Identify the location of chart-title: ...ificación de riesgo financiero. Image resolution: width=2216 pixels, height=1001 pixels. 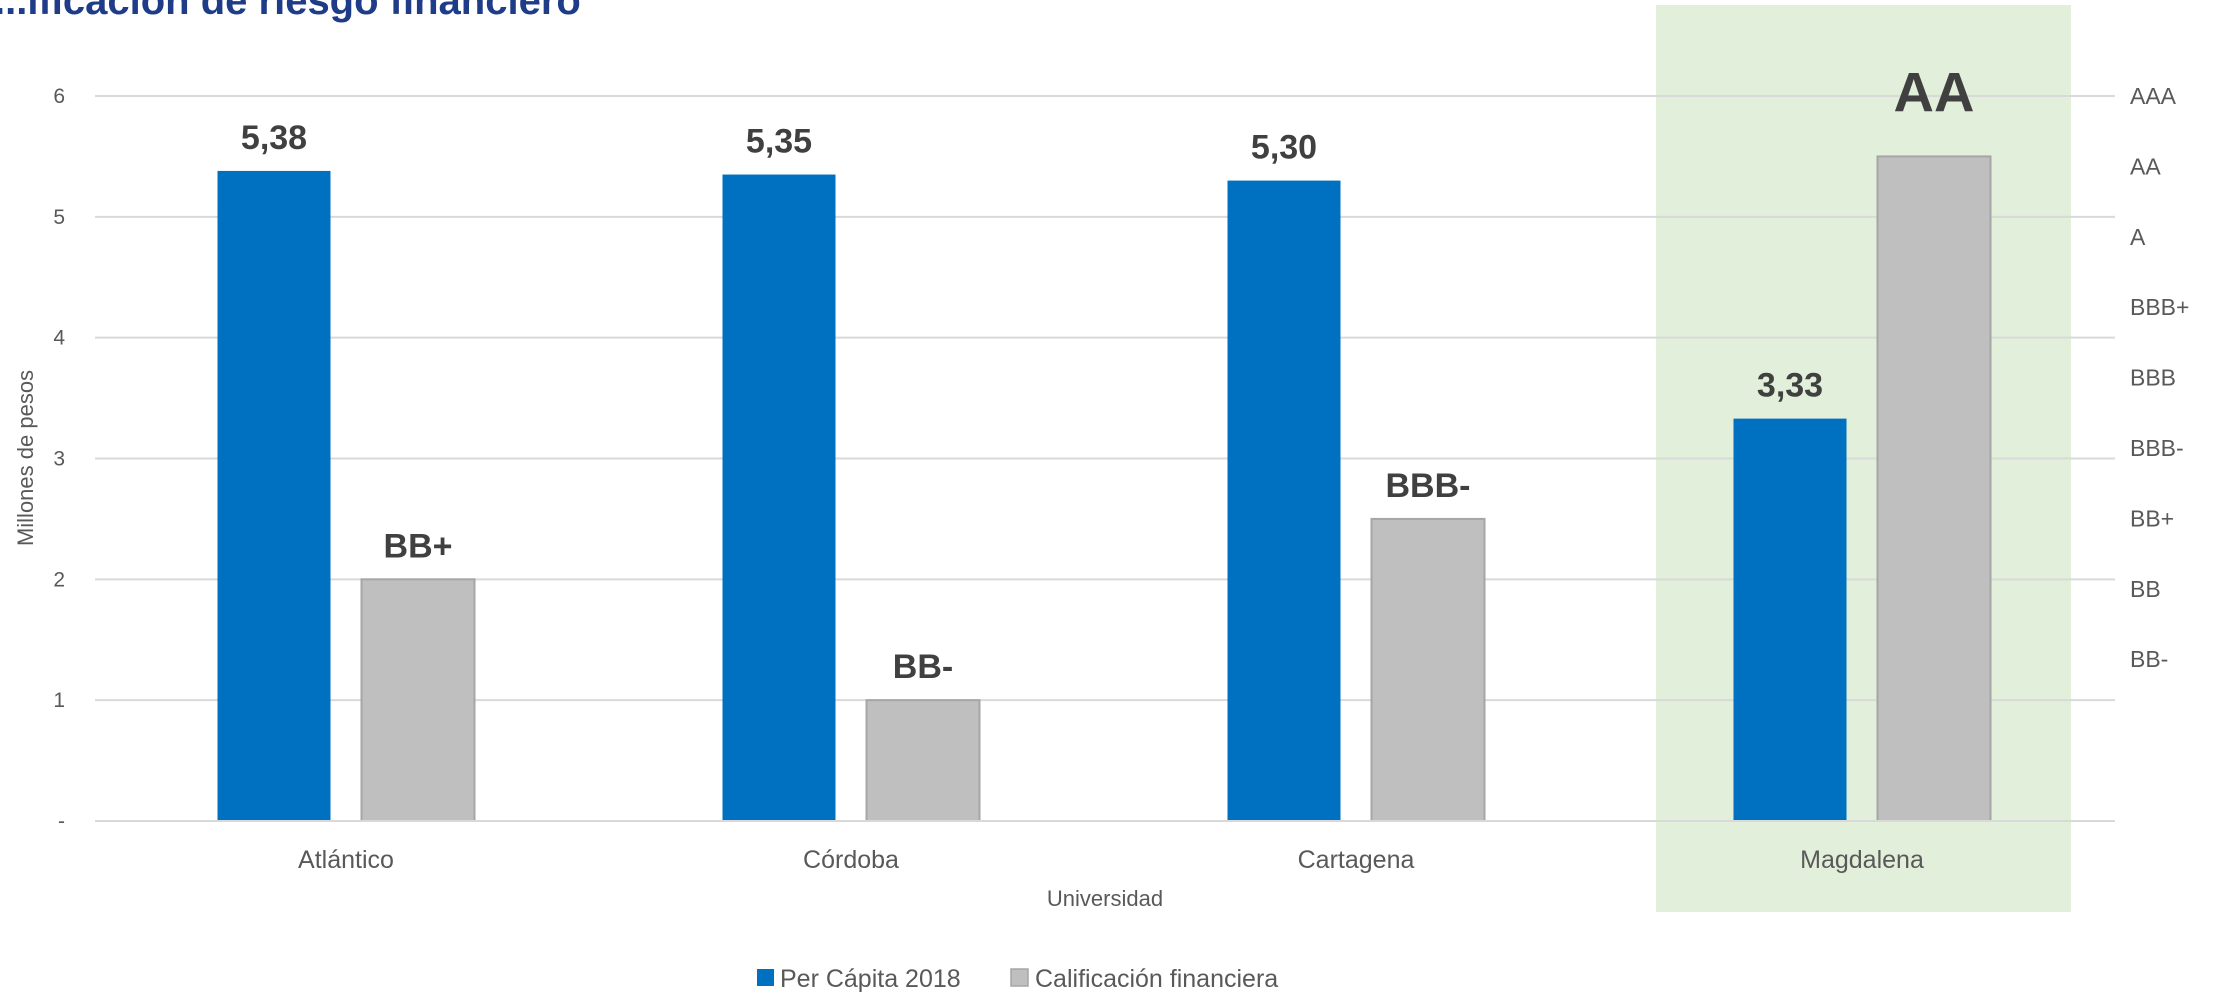
(290, 11).